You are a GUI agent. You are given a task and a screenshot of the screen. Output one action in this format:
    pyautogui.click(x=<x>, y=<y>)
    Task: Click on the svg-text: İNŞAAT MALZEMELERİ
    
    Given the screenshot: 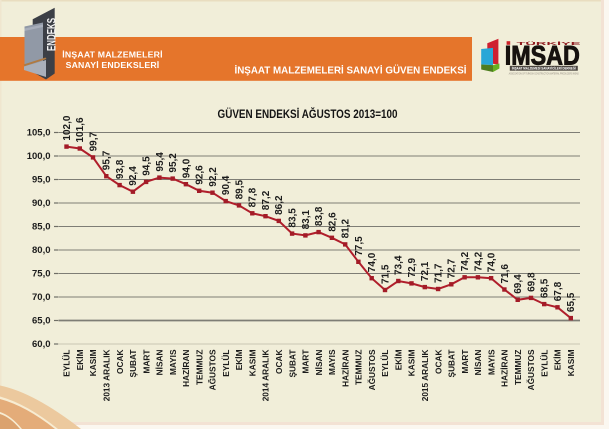 What is the action you would take?
    pyautogui.click(x=112, y=55)
    